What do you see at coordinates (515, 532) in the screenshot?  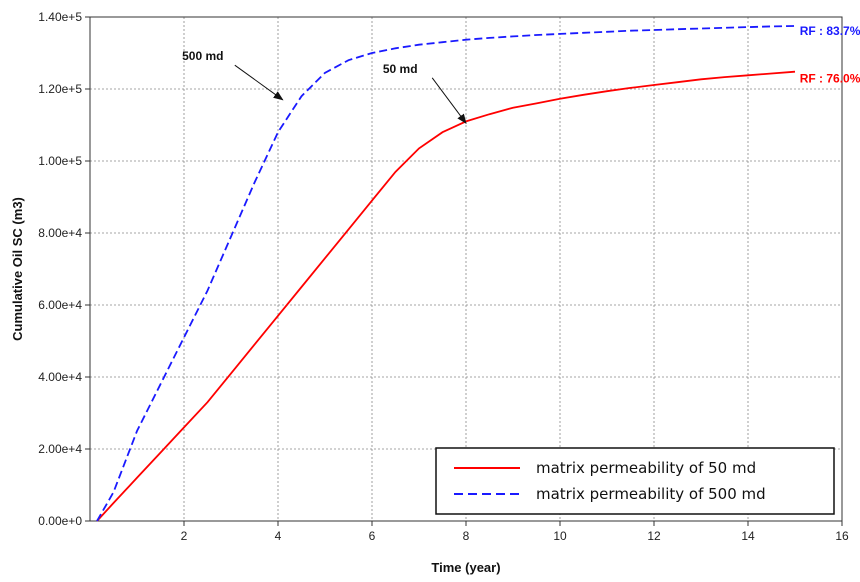 I see `x-axis-ticks: 2 4 6 8 10 12 14 16` at bounding box center [515, 532].